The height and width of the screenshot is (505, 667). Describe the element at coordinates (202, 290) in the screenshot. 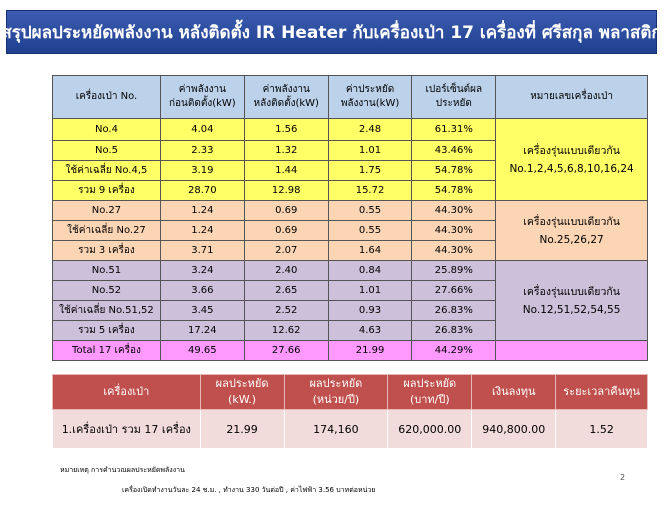

I see `cell-before: 3.66` at that location.